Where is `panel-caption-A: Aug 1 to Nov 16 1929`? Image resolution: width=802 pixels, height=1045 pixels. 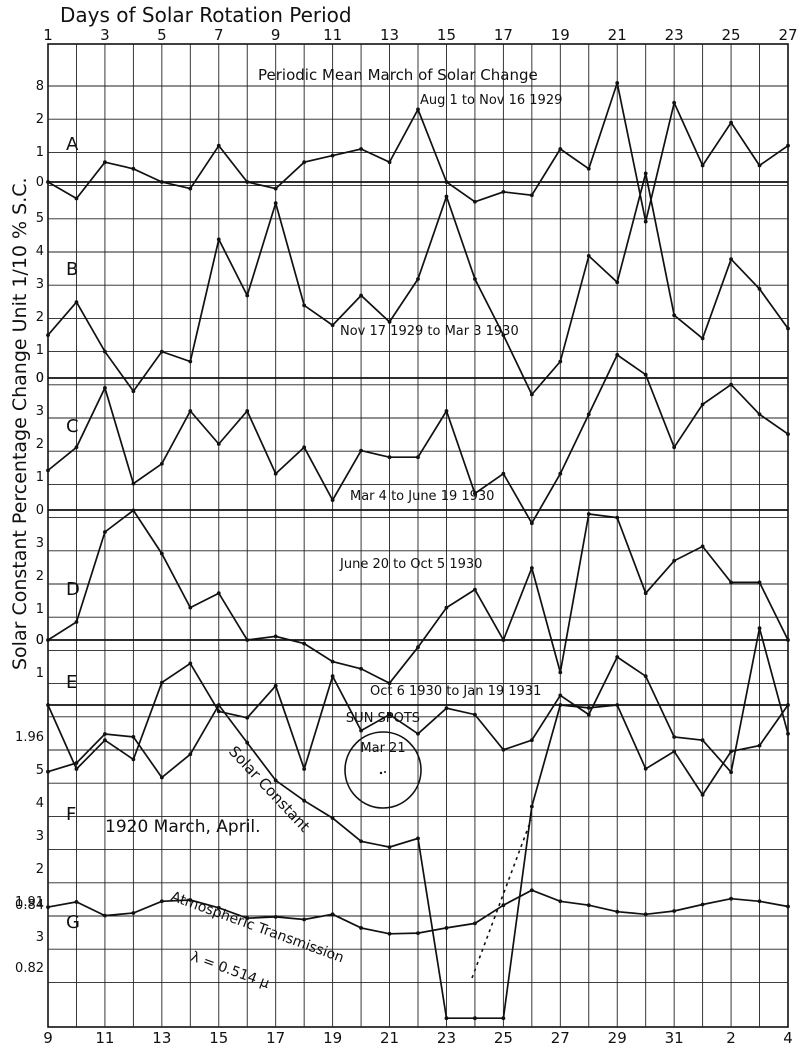 panel-caption-A: Aug 1 to Nov 16 1929 is located at coordinates (491, 100).